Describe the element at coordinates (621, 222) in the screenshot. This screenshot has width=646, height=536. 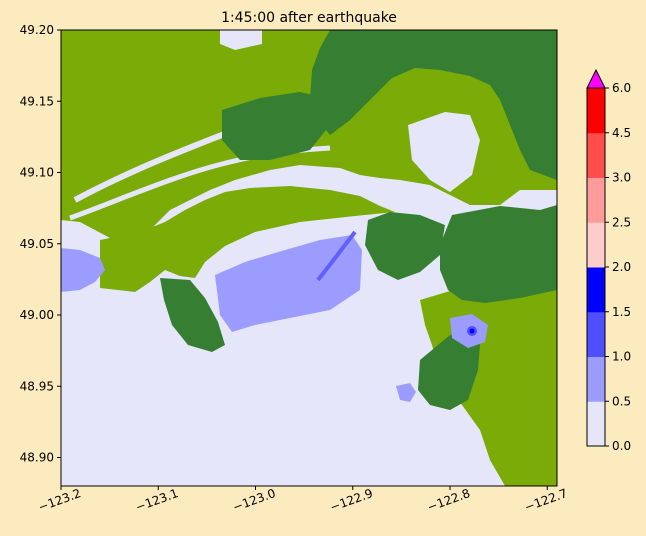
I see `colorbar-tick-label: 2.5` at that location.